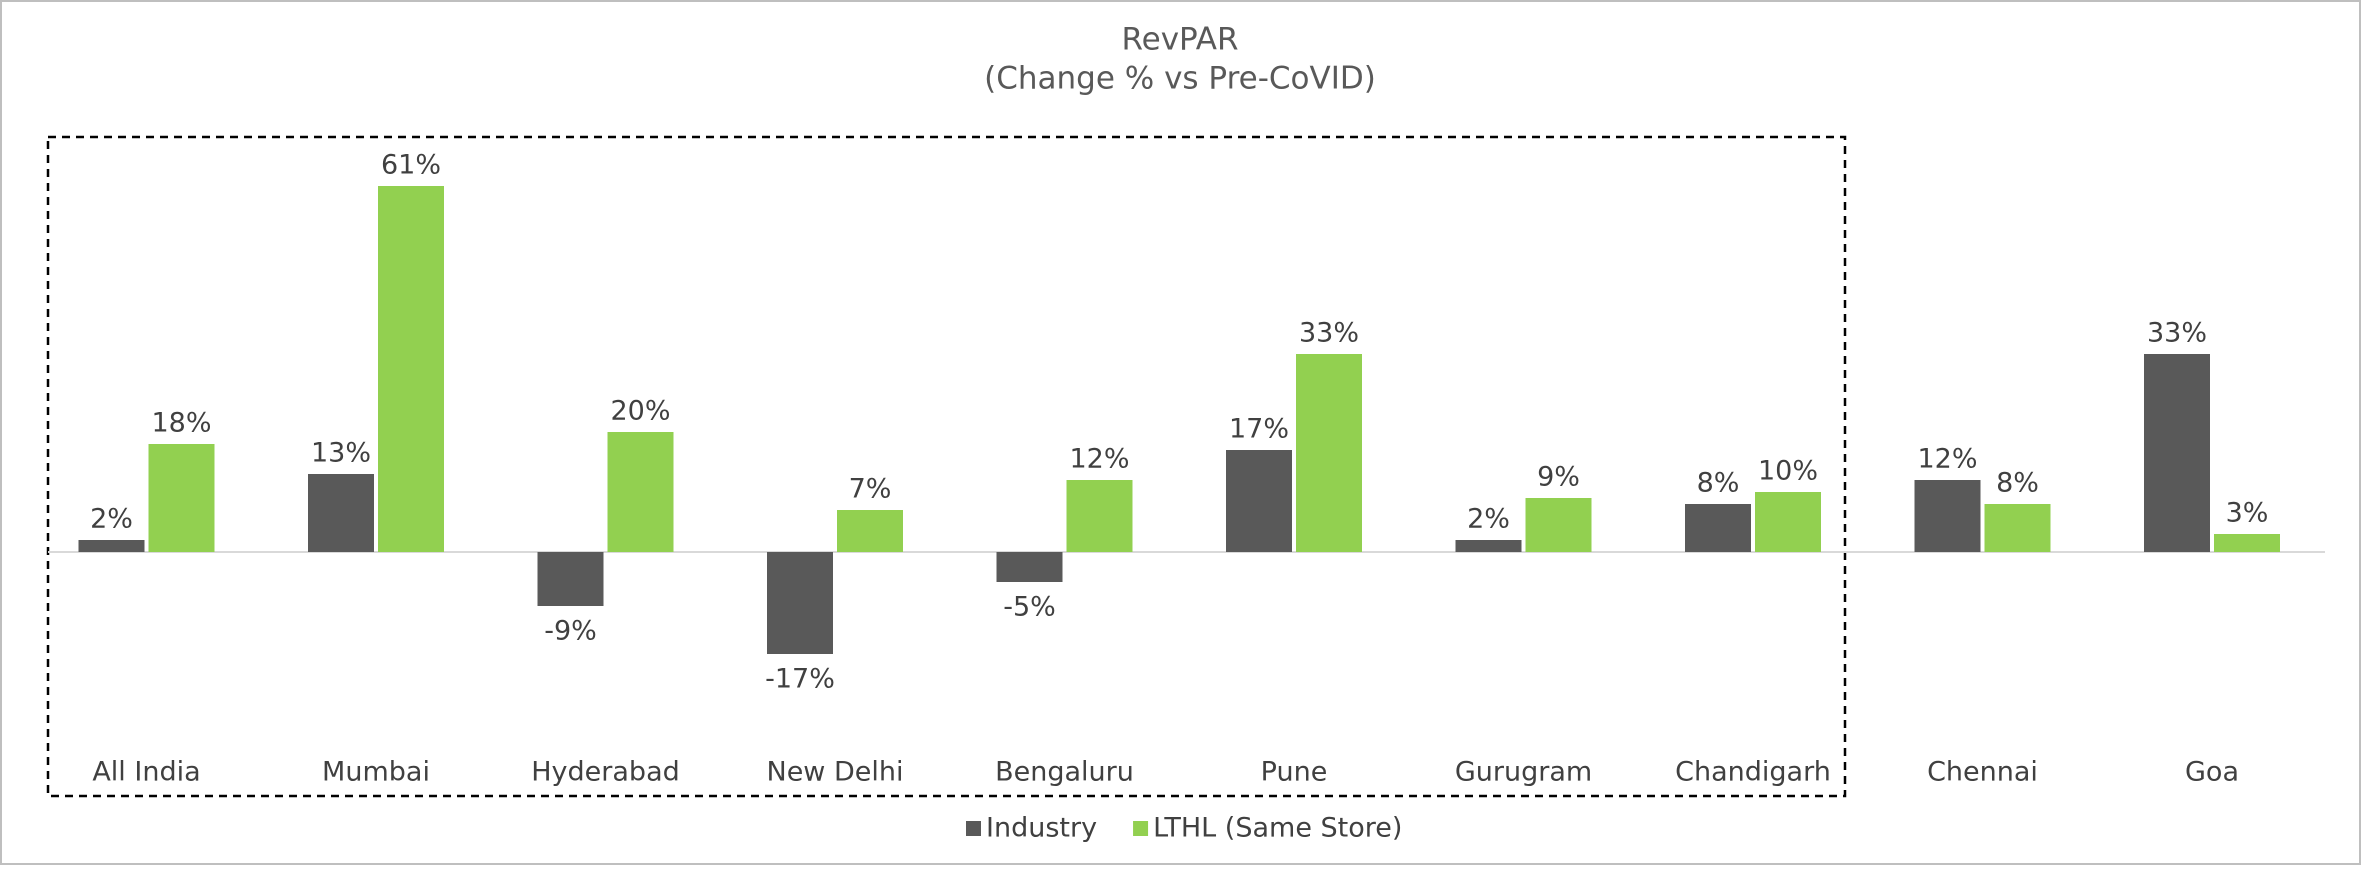 The height and width of the screenshot is (869, 2361). What do you see at coordinates (605, 772) in the screenshot?
I see `x-tick-label: Hyderabad` at bounding box center [605, 772].